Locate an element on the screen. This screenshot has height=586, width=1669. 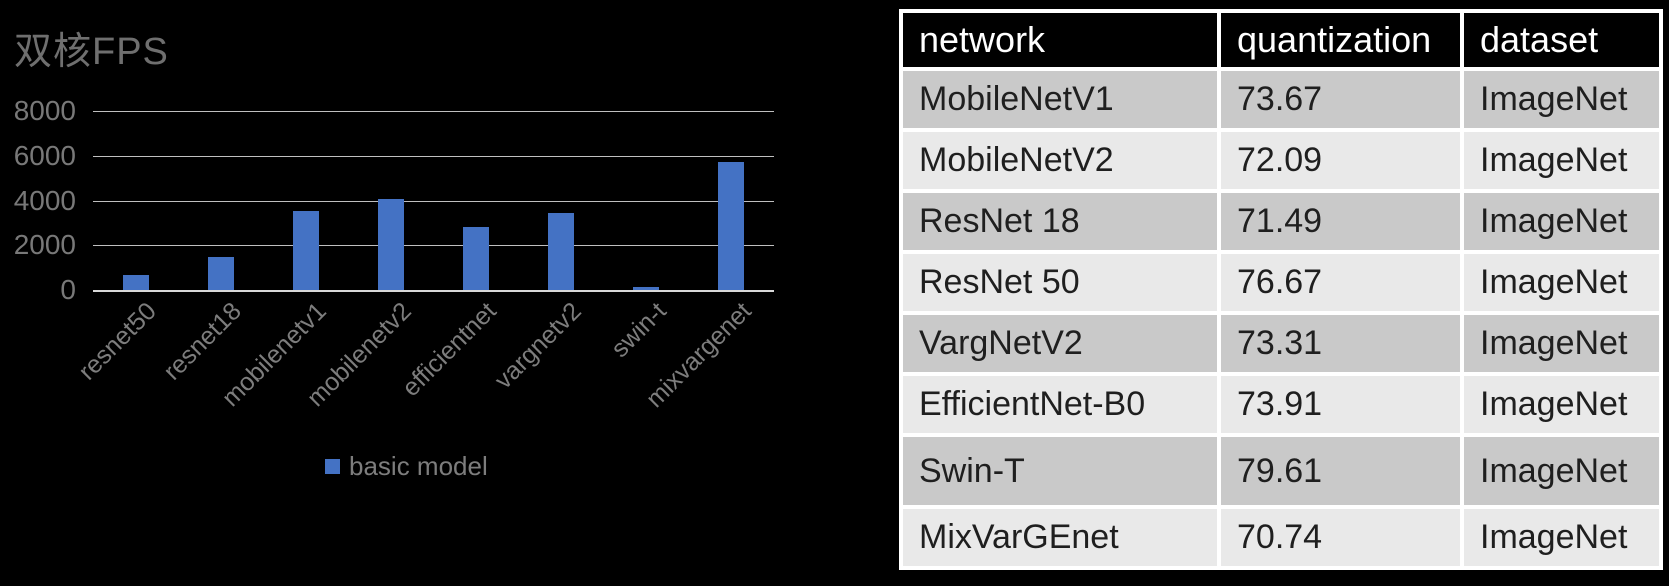
table-row-MixVarGEnet: MixVarGEnet 70.74 ImageNet is located at coordinates (1281, 537).